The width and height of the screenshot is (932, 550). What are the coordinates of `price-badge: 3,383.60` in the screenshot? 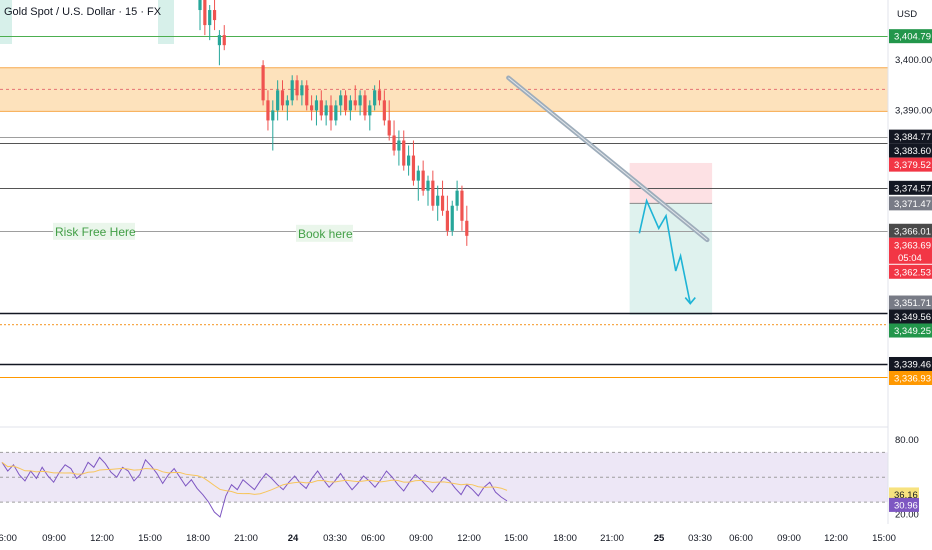 It's located at (910, 150).